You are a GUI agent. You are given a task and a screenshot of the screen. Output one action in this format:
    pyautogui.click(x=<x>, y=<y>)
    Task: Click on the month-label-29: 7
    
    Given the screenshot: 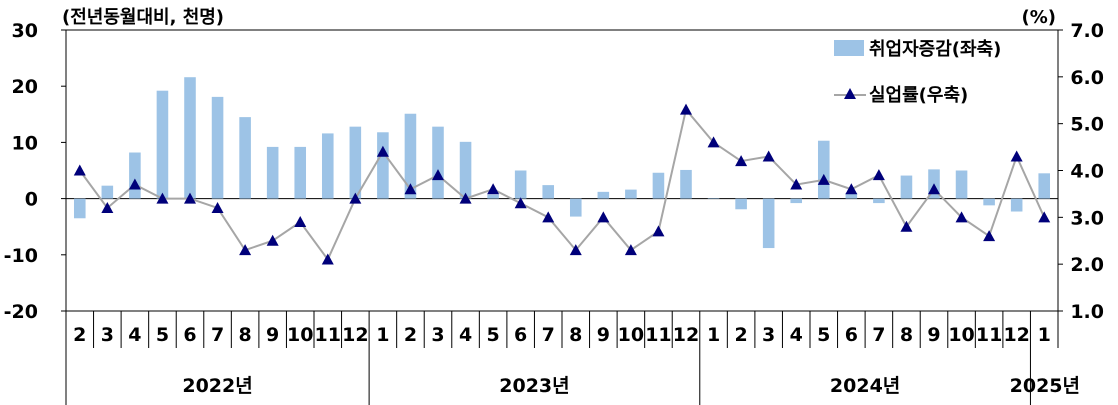 What is the action you would take?
    pyautogui.click(x=878, y=335)
    